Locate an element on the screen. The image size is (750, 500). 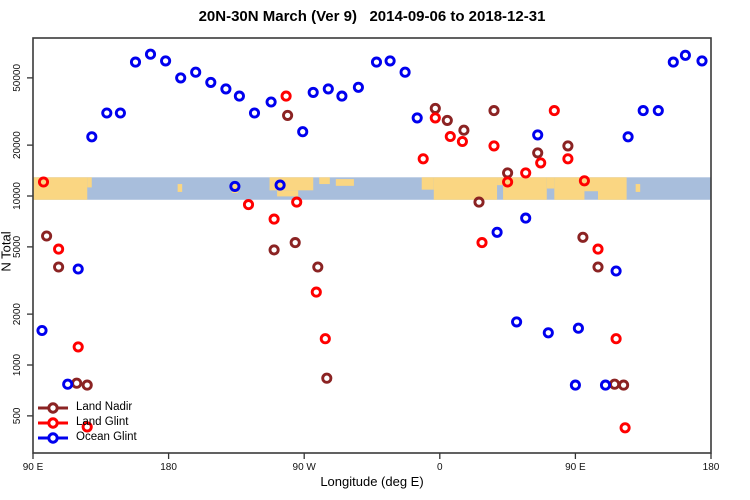
x-tick-label: 90 W is located at coordinates (305, 467).